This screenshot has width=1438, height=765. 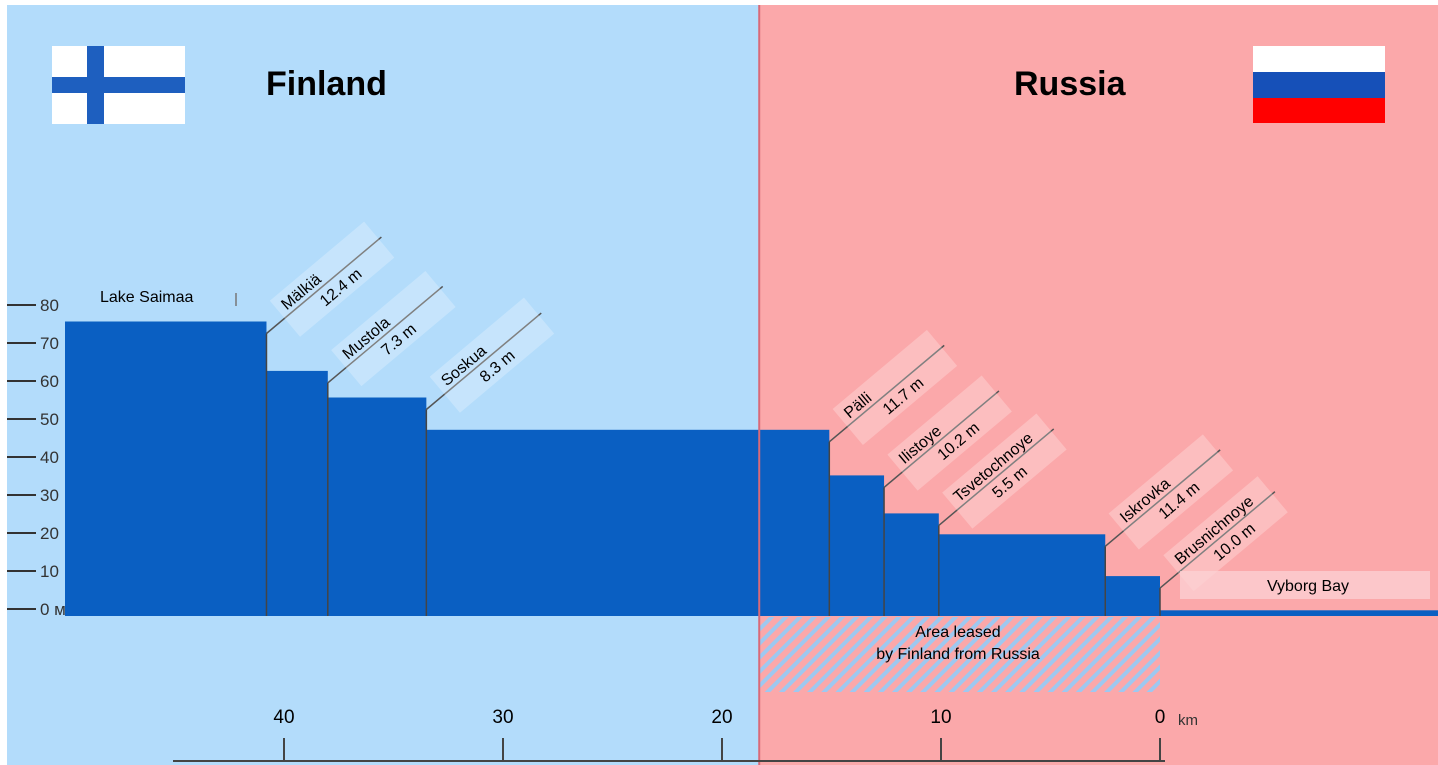 I want to click on height-tick-label: 30, so click(x=49, y=495).